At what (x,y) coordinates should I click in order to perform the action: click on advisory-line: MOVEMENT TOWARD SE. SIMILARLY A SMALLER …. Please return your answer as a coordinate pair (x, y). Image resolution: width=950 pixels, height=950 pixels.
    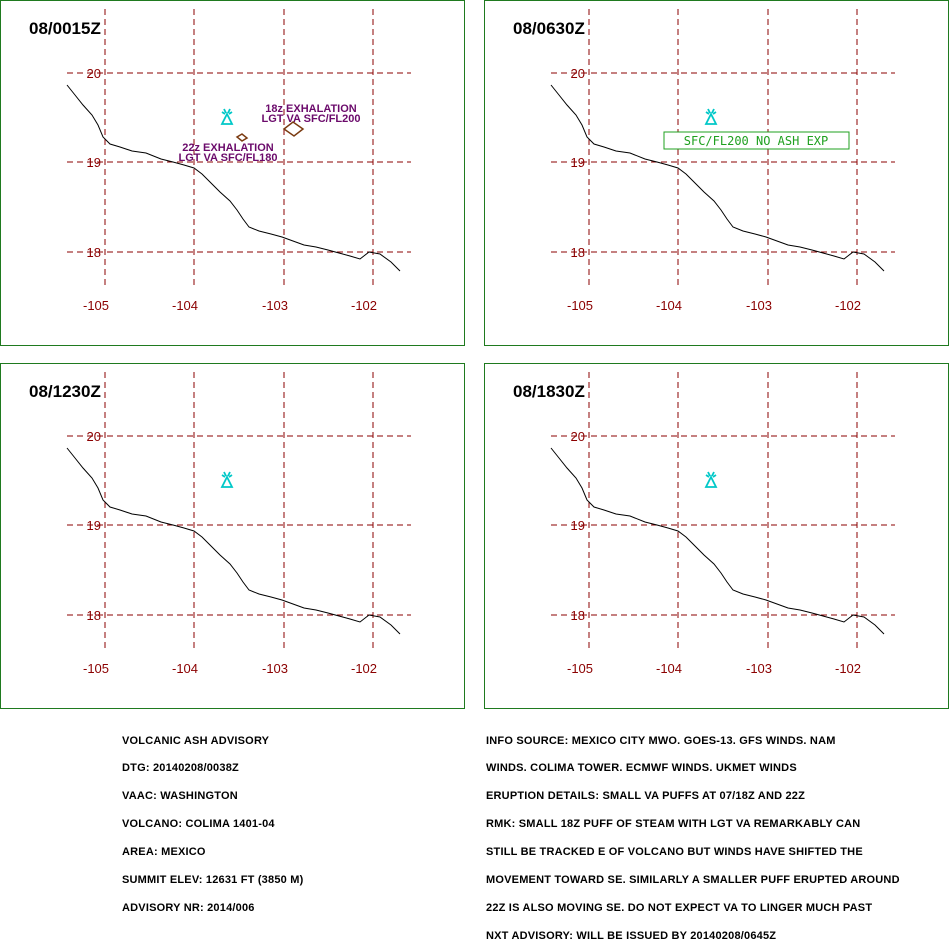
    Looking at the image, I should click on (693, 880).